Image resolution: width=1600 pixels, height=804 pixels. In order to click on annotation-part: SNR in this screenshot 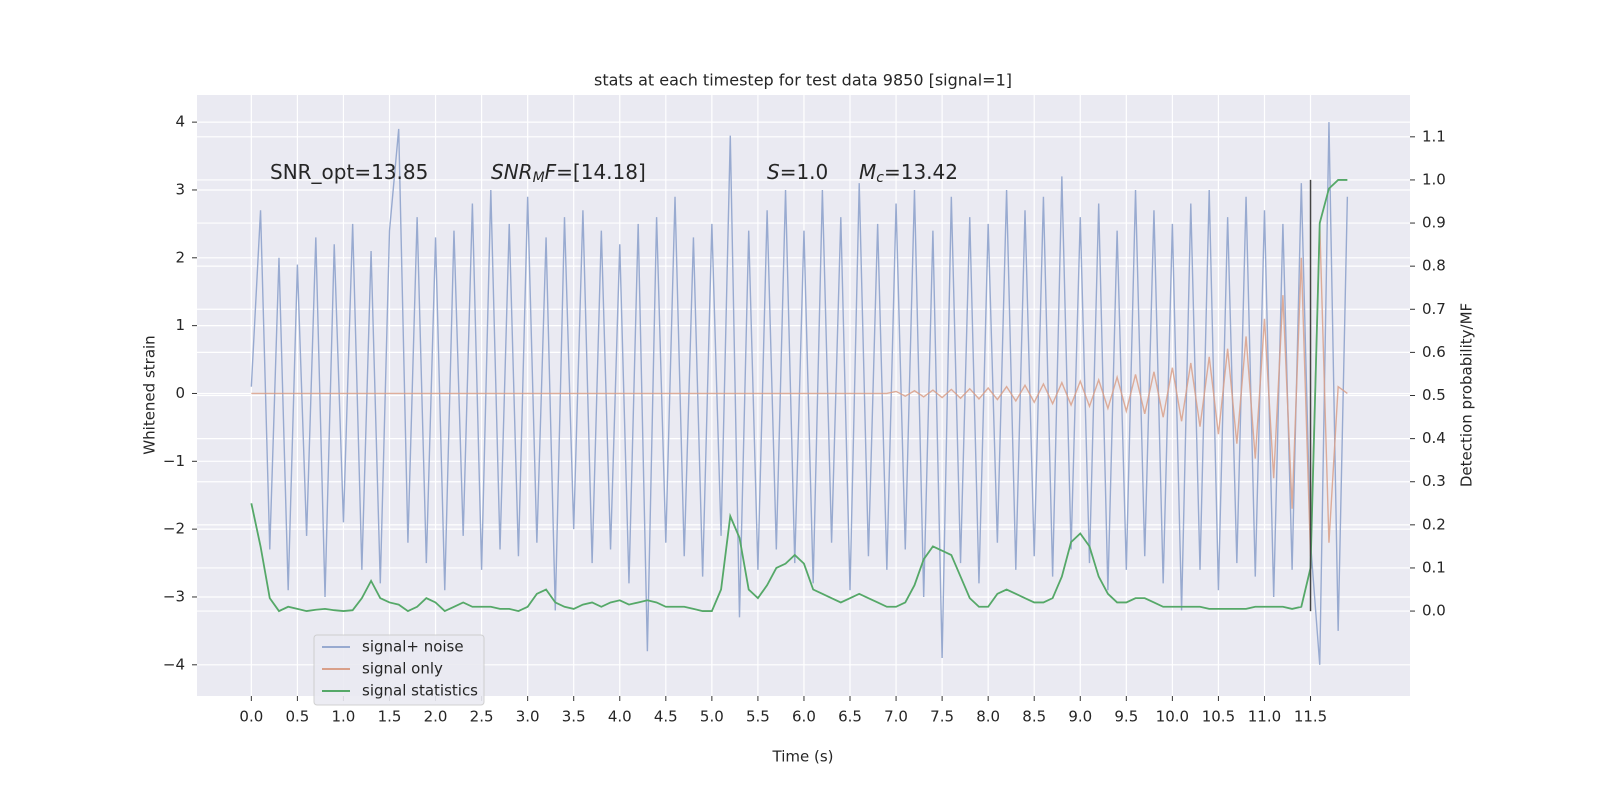, I will do `click(512, 172)`.